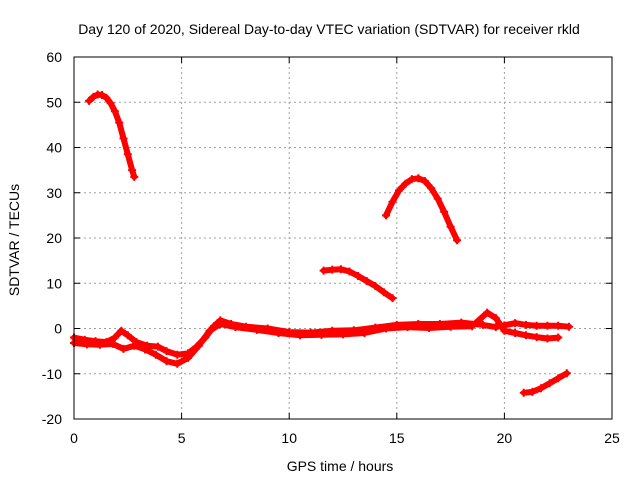 This screenshot has height=480, width=640. What do you see at coordinates (58, 329) in the screenshot?
I see `y-tick-label: 0` at bounding box center [58, 329].